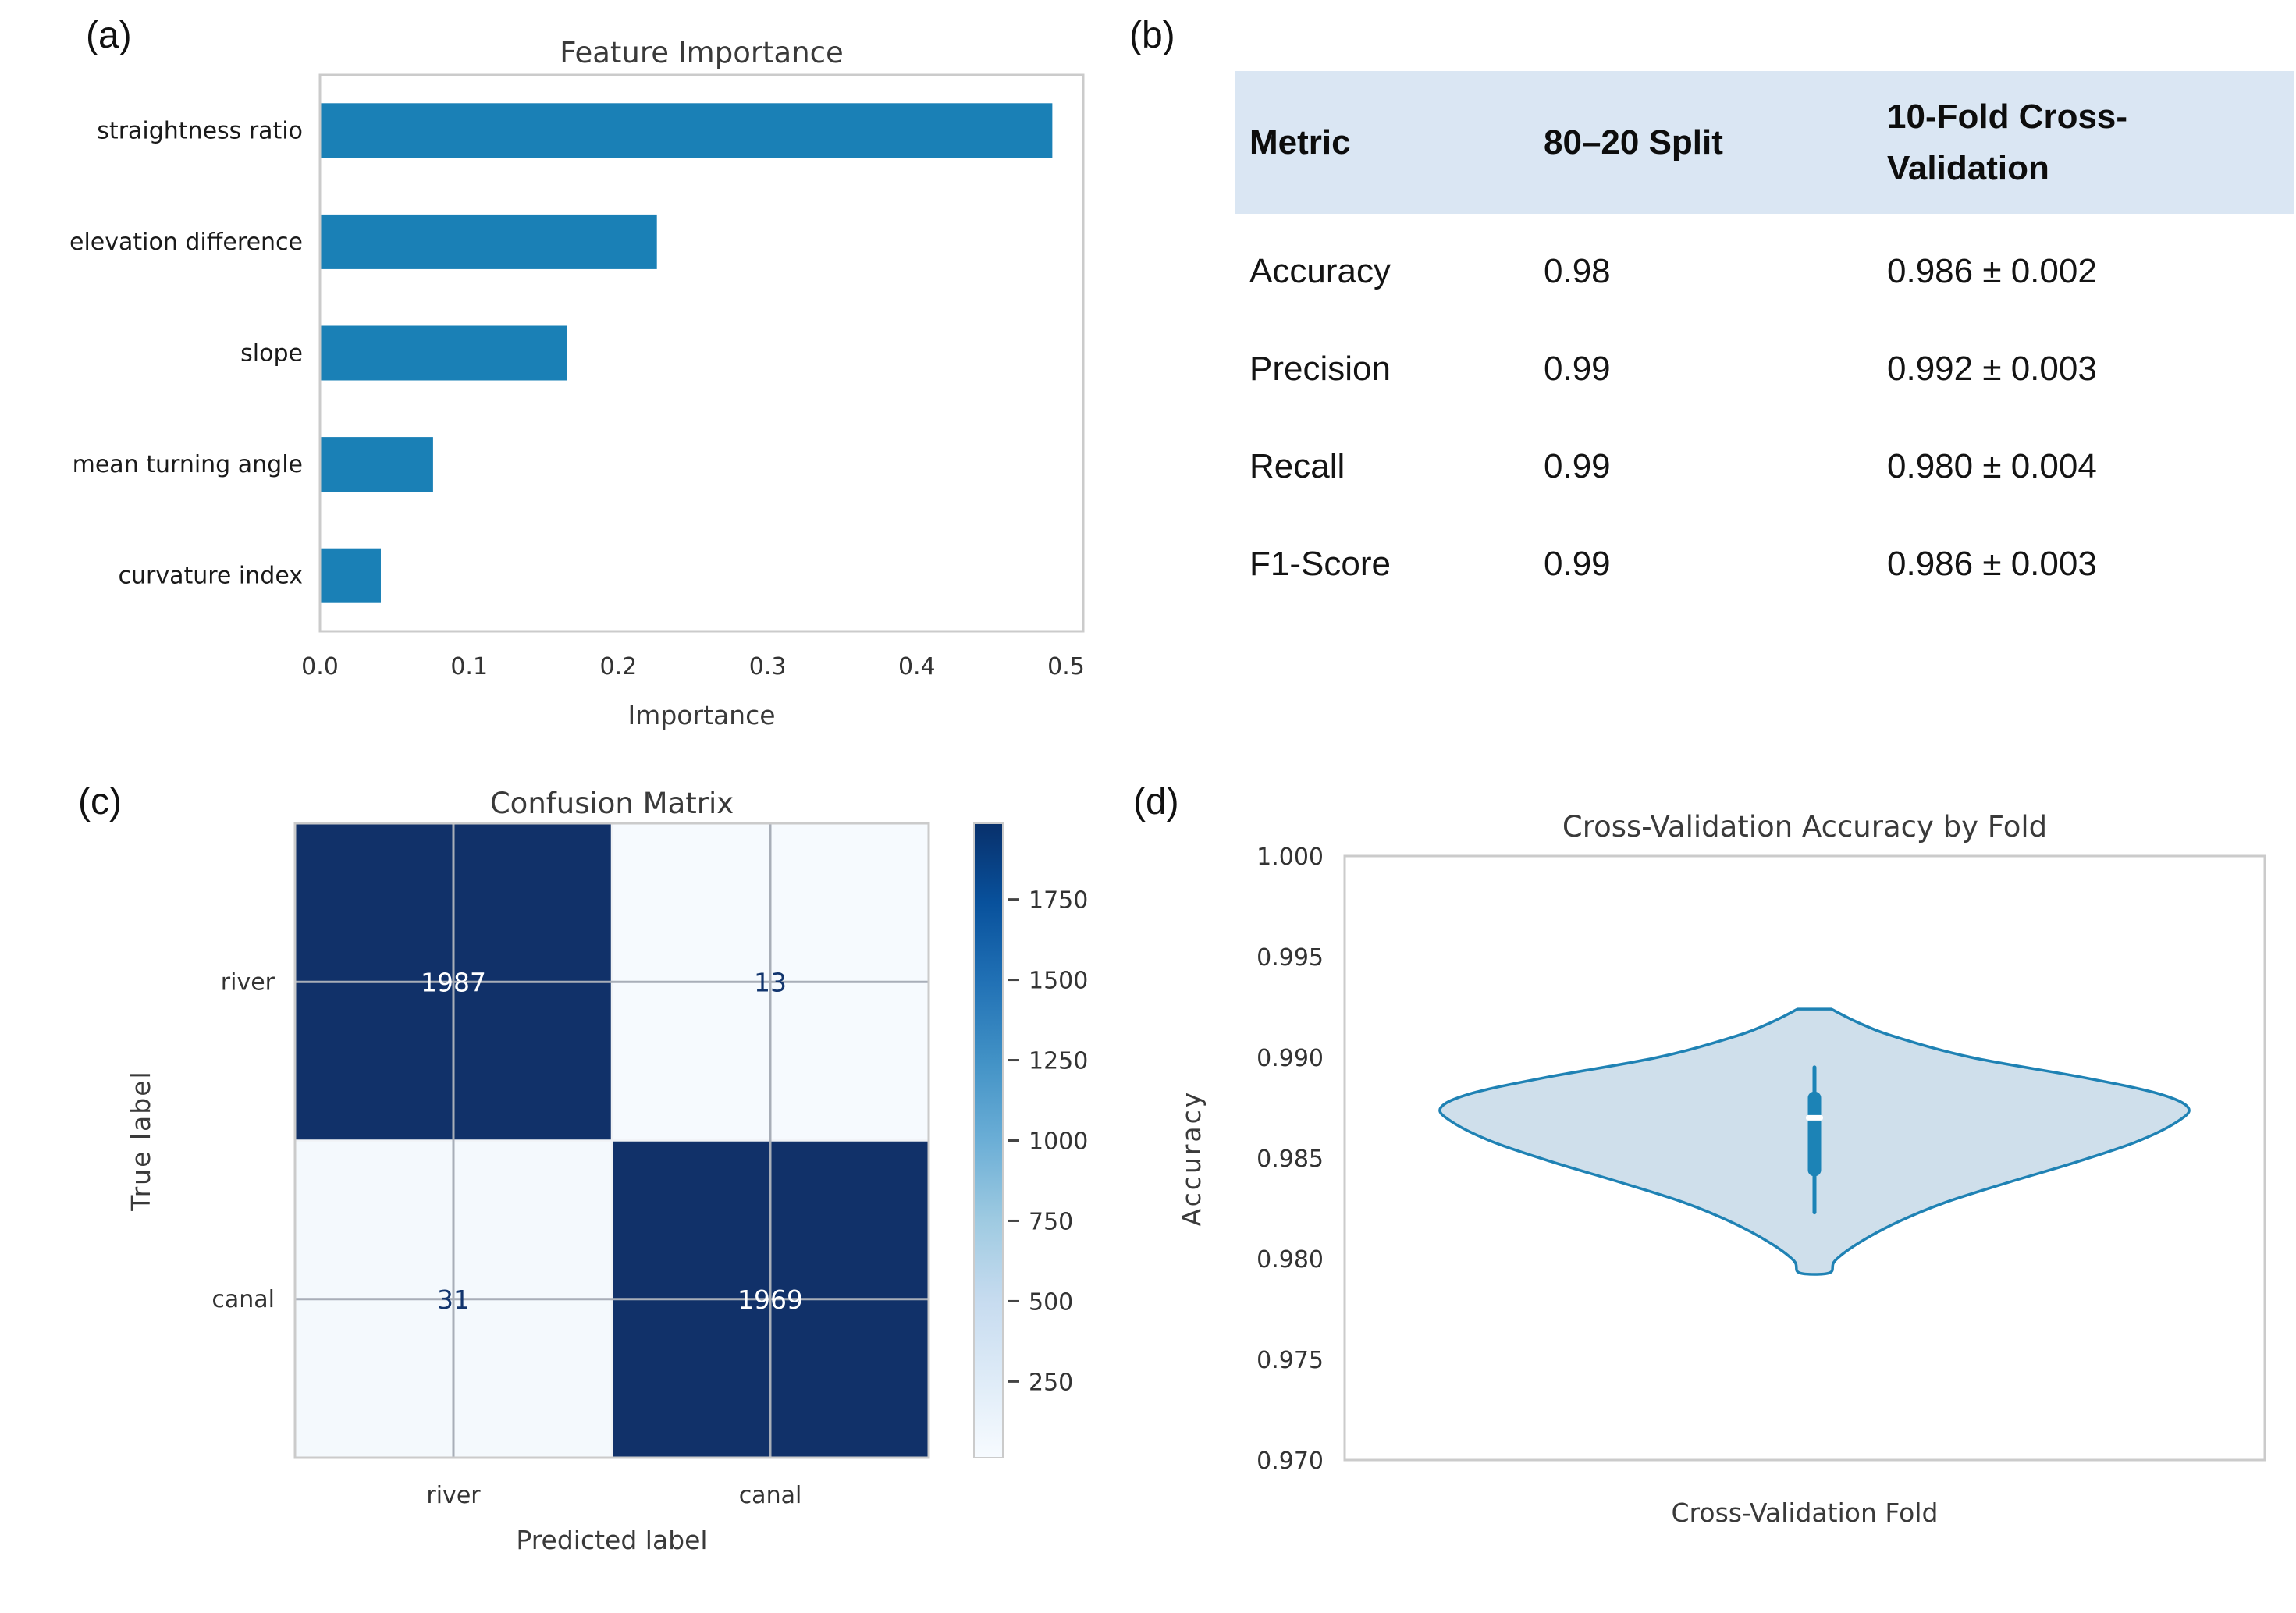 The width and height of the screenshot is (2296, 1613). What do you see at coordinates (1290, 958) in the screenshot?
I see `y-tick-label: 0.995` at bounding box center [1290, 958].